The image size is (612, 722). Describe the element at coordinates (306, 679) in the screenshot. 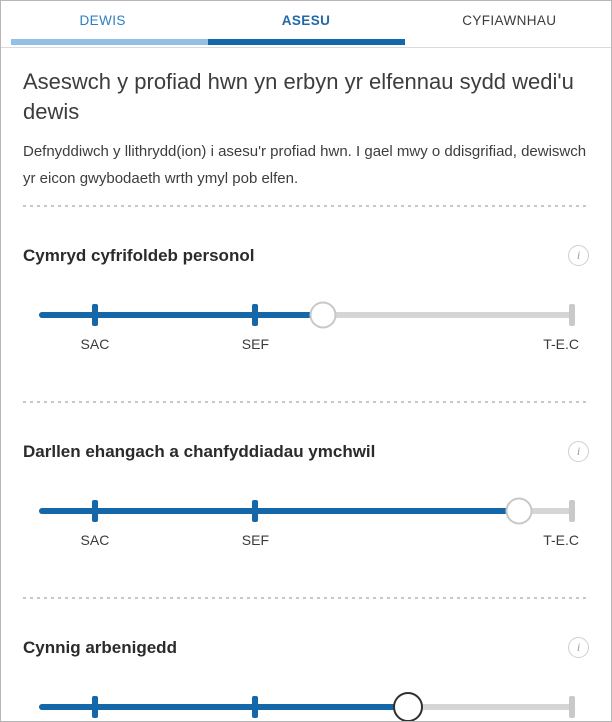

I see `criterion-section-3: Cynnig arbenigedd i SAC SEF T-E.C` at that location.